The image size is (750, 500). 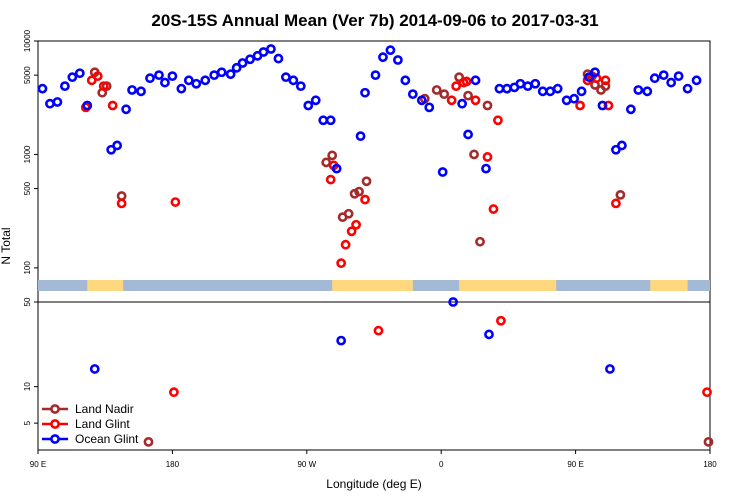 I want to click on x-axis: 90 E 180 90 W 0 90 E 180, so click(x=373, y=459).